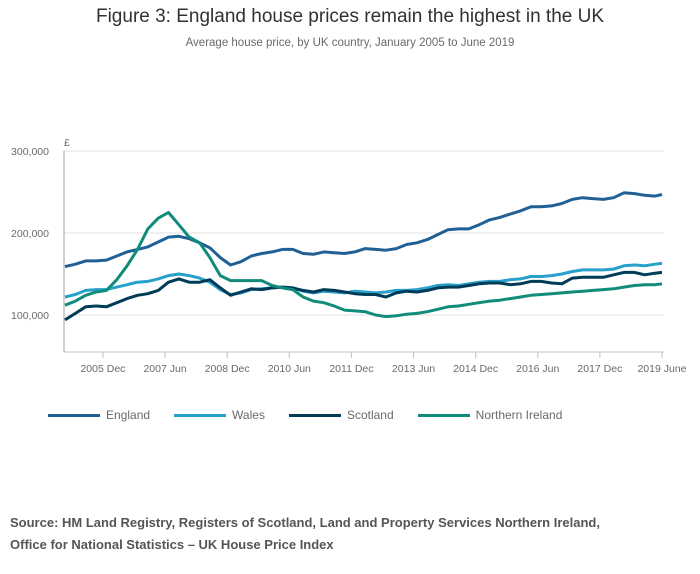  Describe the element at coordinates (413, 369) in the screenshot. I see `x-tick-label: 2013 Jun` at that location.